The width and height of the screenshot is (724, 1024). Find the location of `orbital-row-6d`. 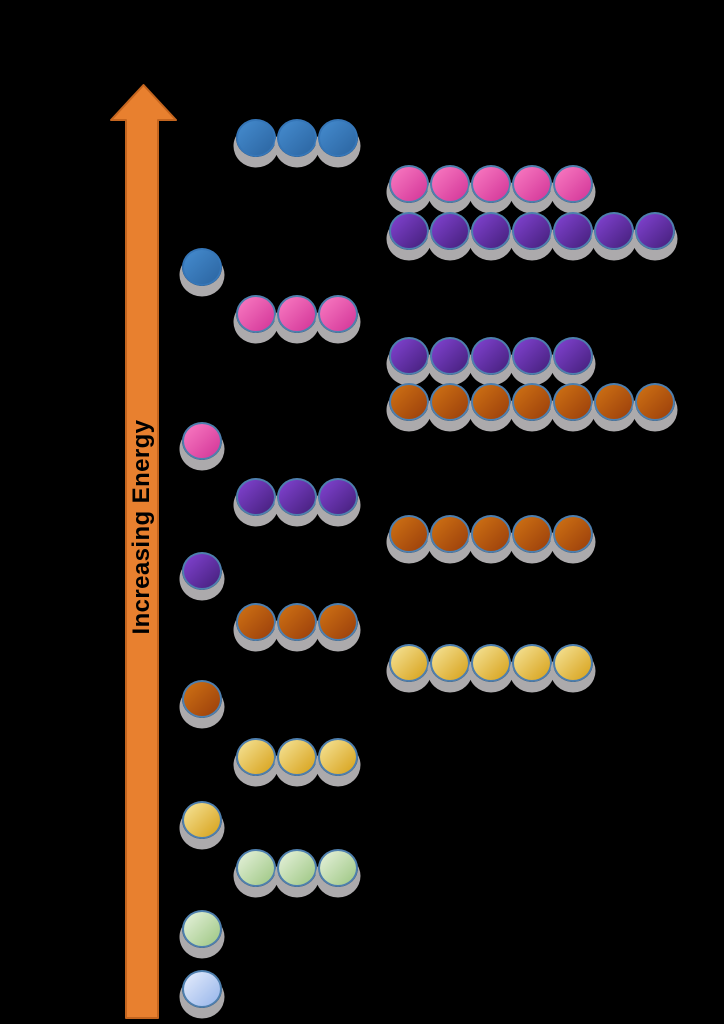

orbital-row-6d is located at coordinates (491, 184).